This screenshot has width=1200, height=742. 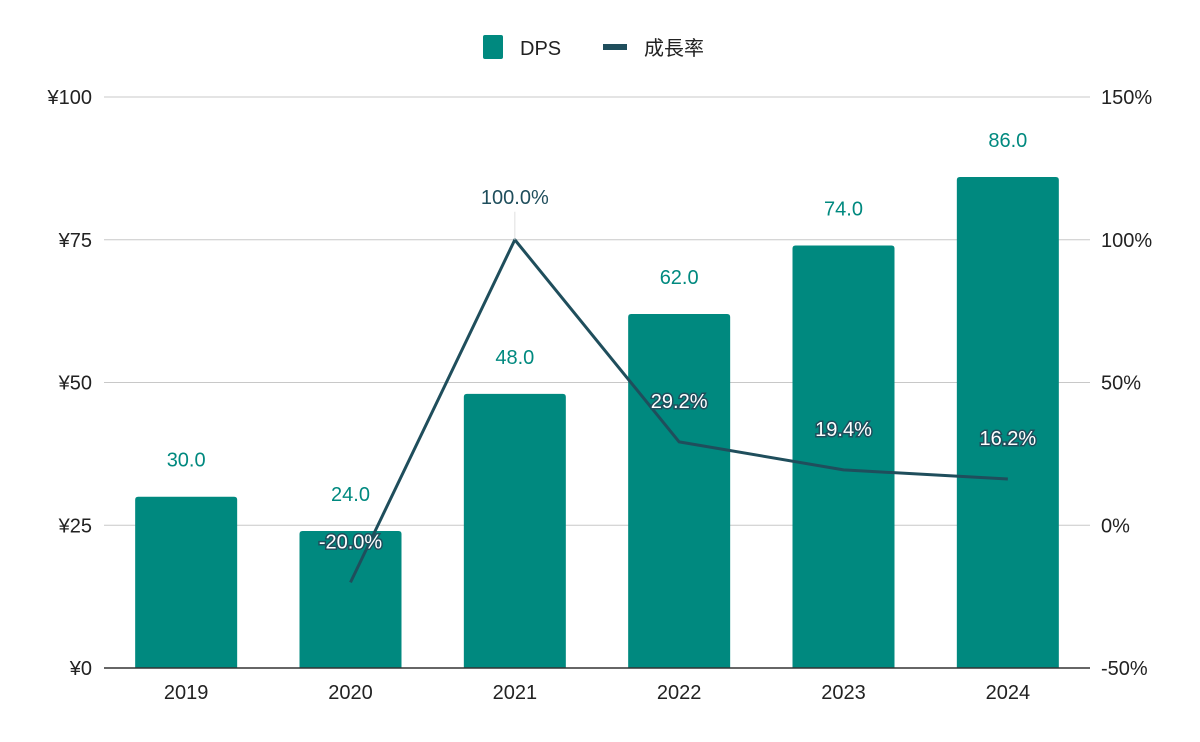 What do you see at coordinates (540, 49) in the screenshot?
I see `legend-label-dps: DPS` at bounding box center [540, 49].